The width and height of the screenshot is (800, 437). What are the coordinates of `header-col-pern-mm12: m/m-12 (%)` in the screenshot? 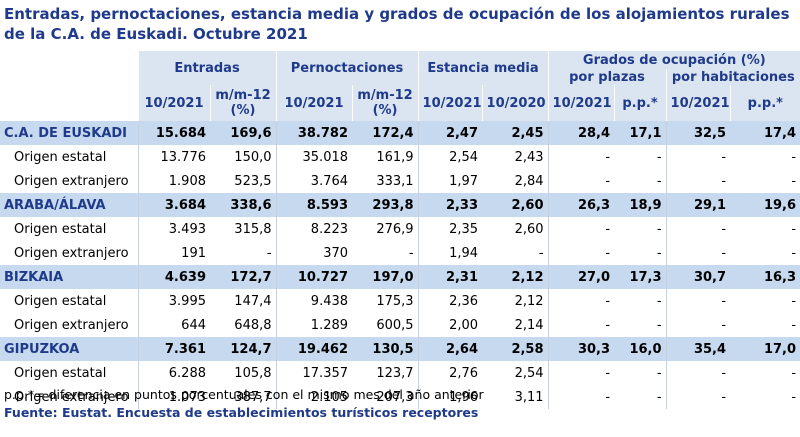 It's located at (385, 103).